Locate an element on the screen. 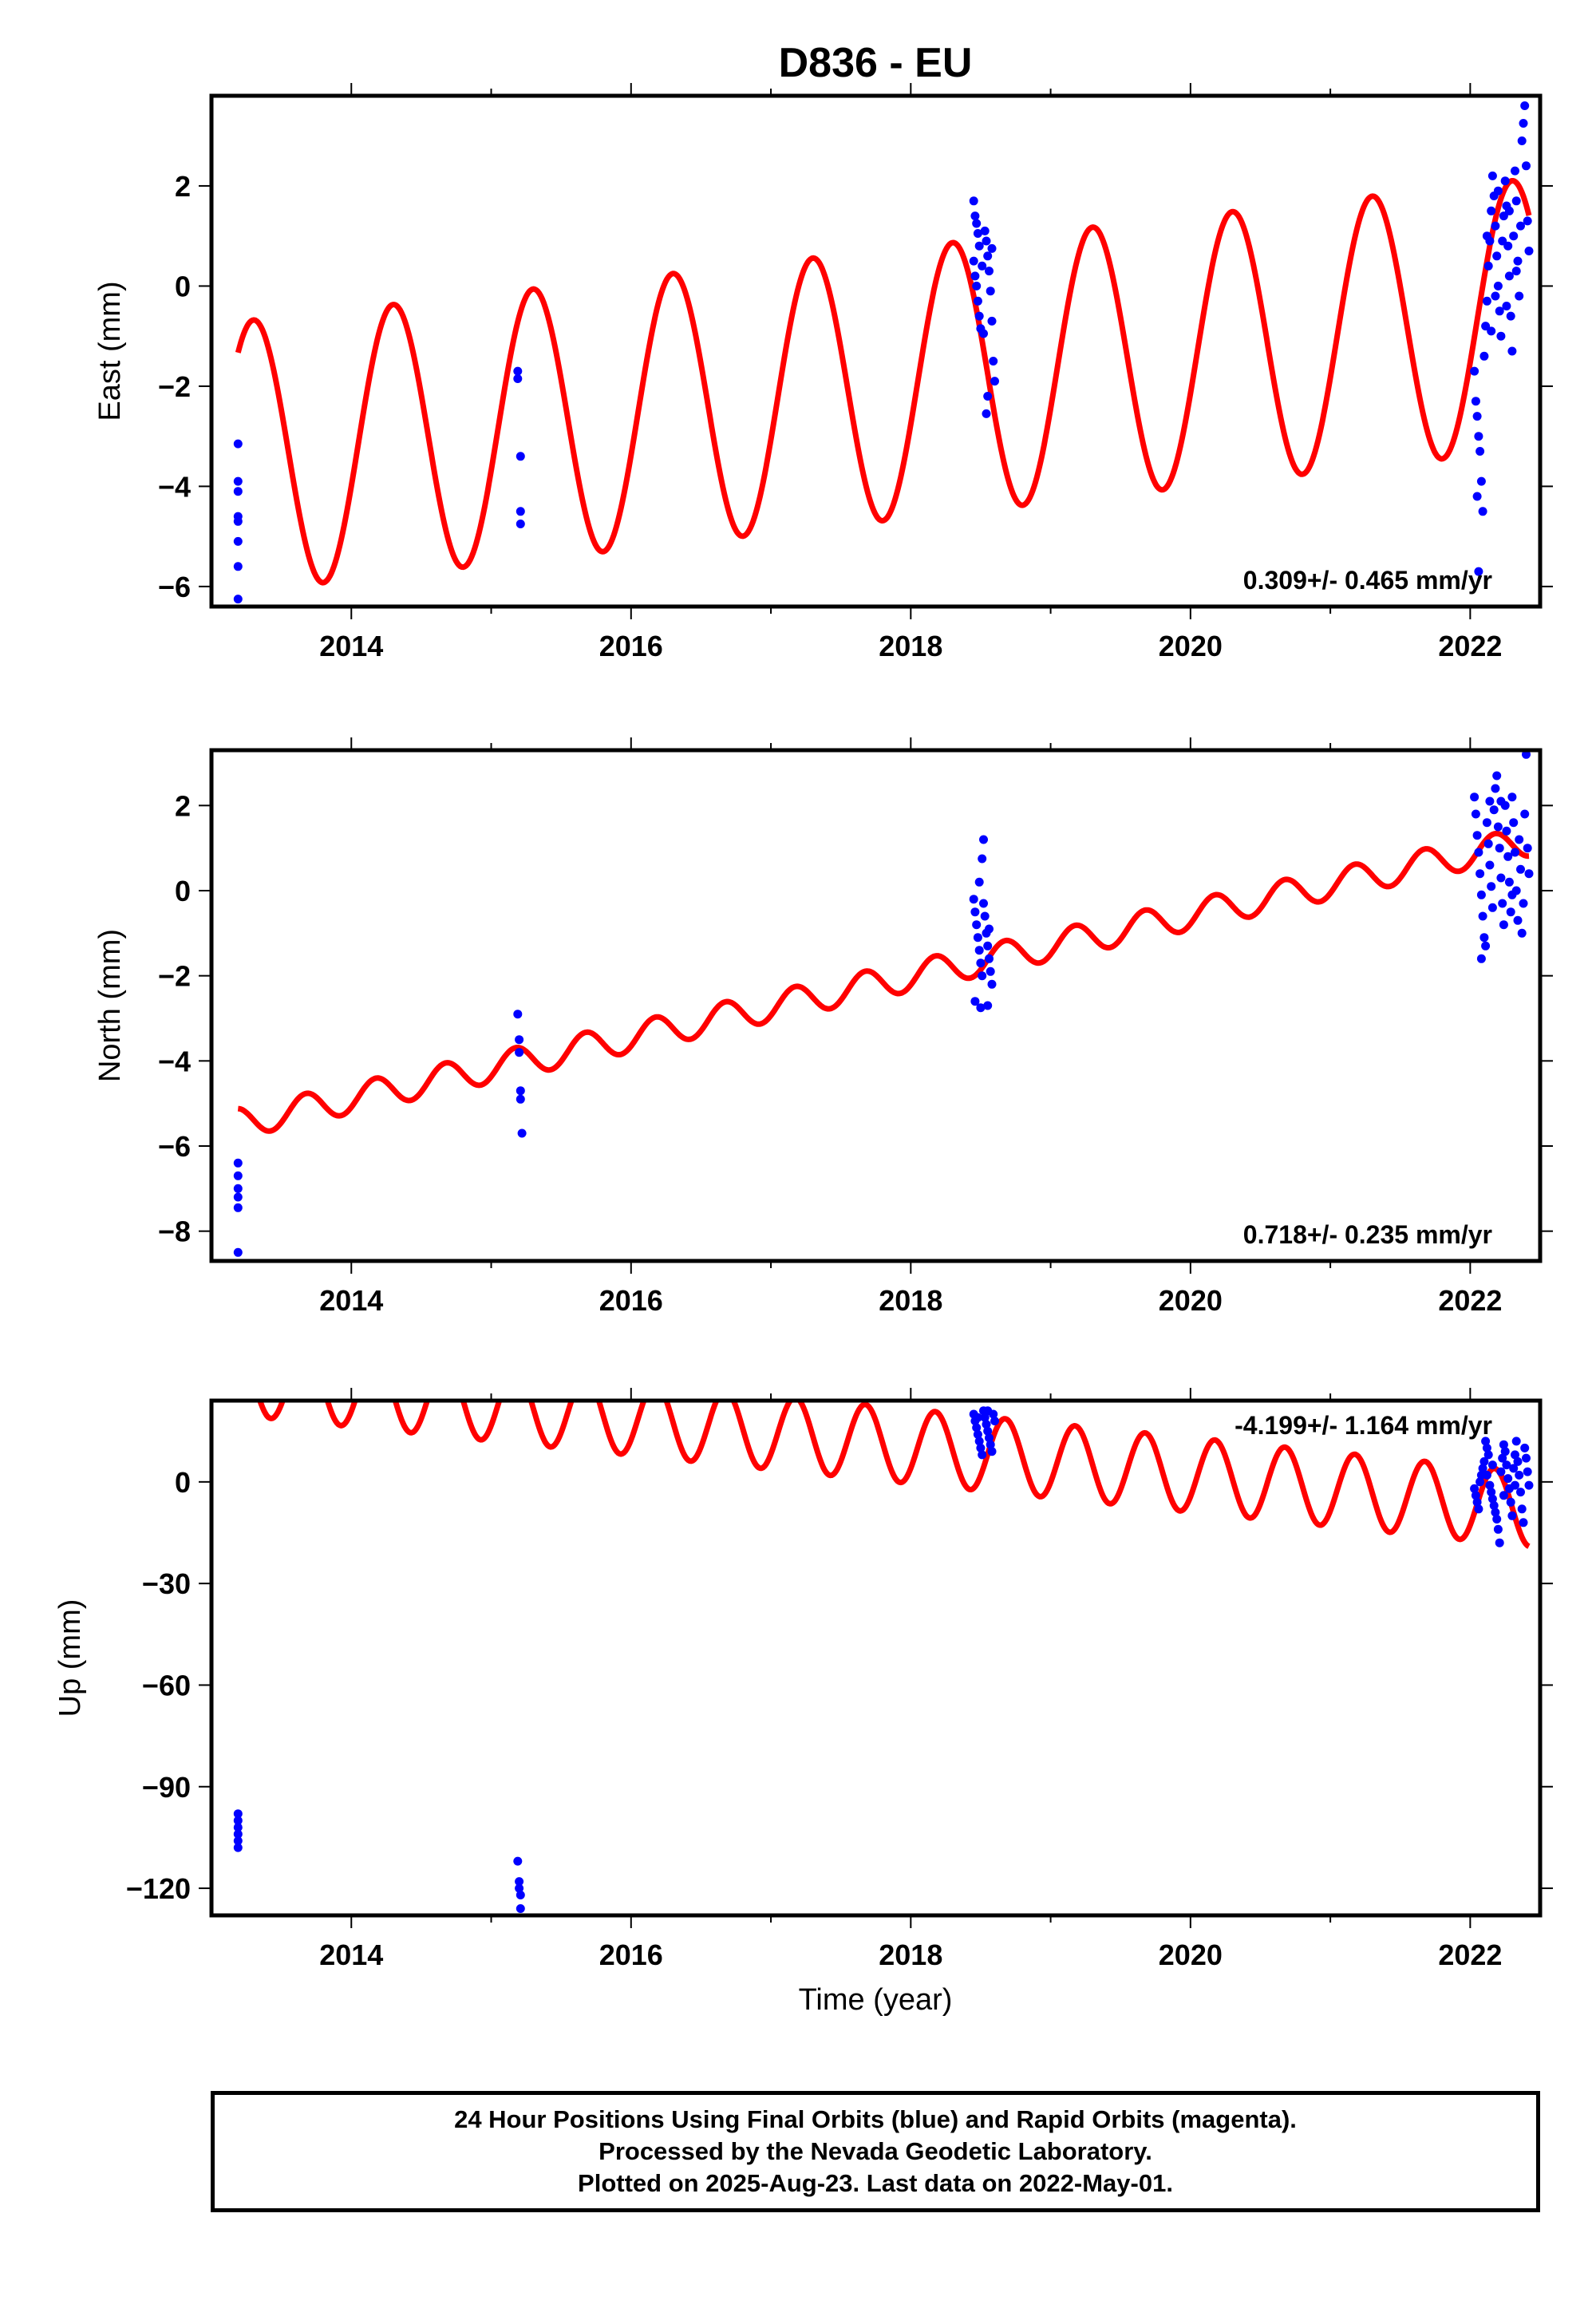  y-axis-label: Up (mm) is located at coordinates (70, 1658).